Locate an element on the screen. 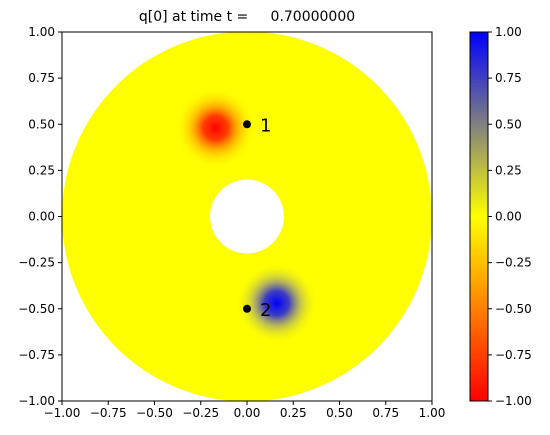  colorbar-tick-label: −0.75 is located at coordinates (513, 355).